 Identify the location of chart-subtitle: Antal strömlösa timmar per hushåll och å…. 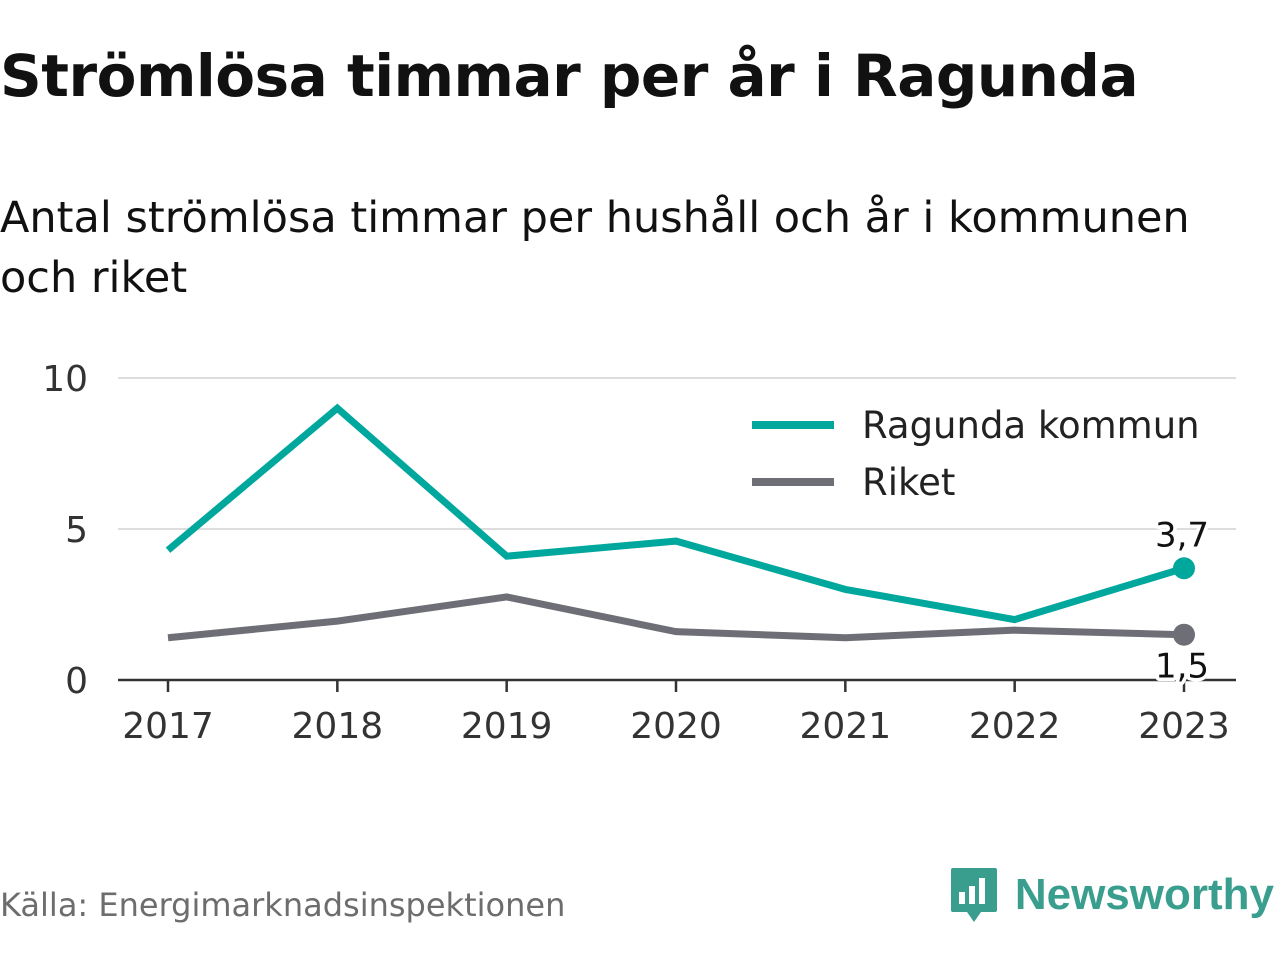
(595, 248).